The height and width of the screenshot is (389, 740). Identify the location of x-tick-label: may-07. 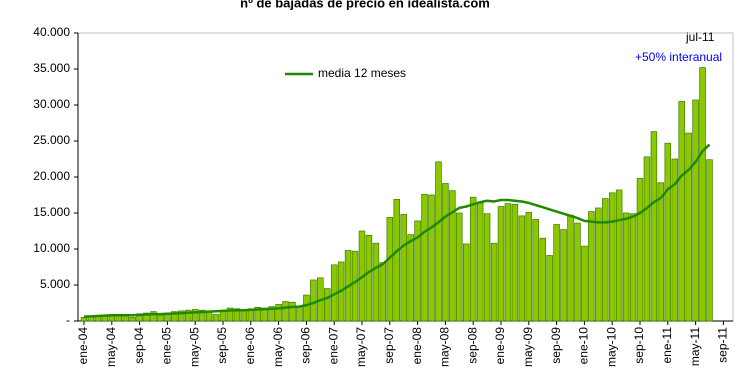
(361, 347).